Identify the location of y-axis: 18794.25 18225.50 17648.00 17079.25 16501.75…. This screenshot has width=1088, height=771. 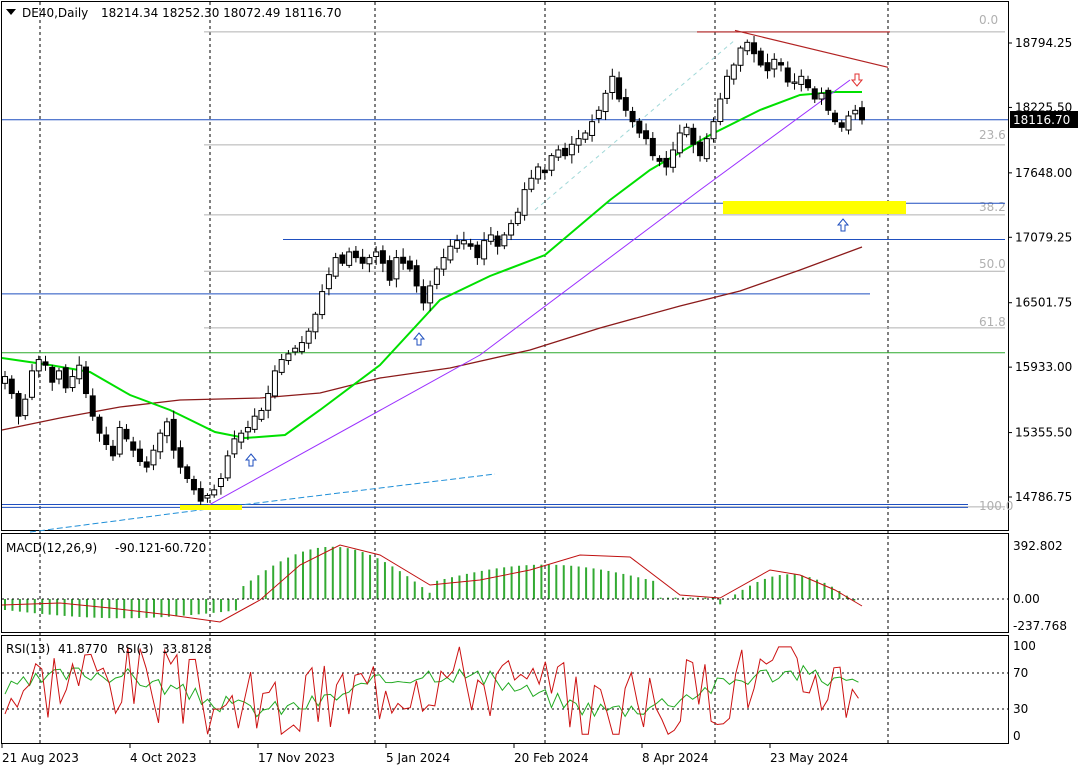
(1040, 389).